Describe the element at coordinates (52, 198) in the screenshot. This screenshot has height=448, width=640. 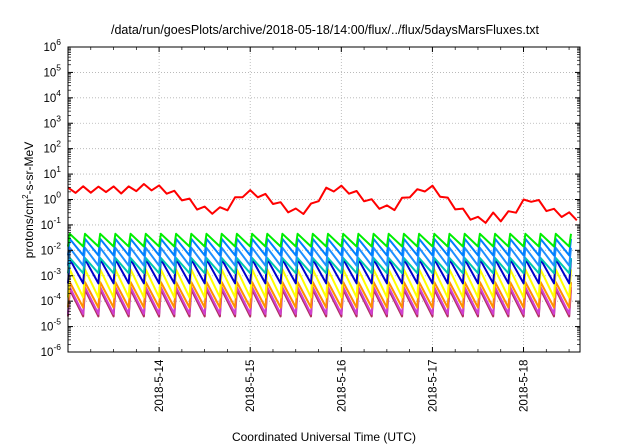
I see `y-tick-label: 10⁰` at that location.